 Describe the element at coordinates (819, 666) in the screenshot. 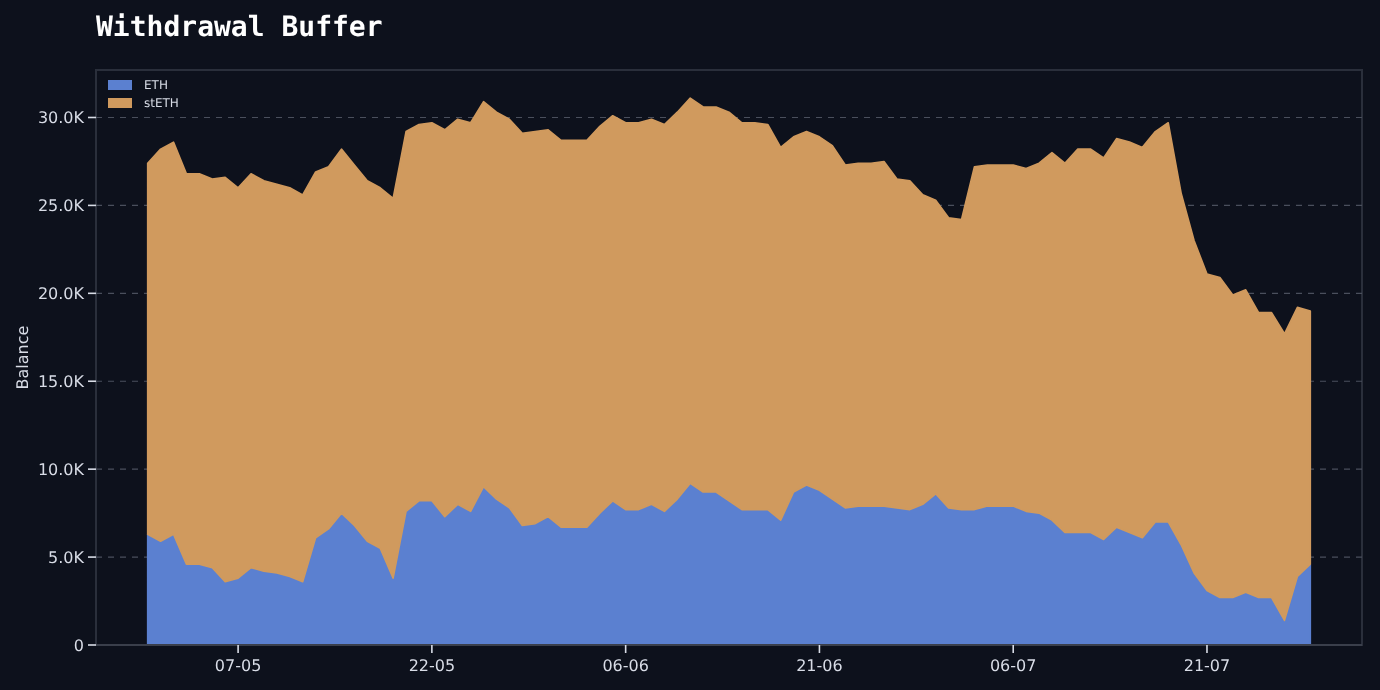

I see `x-tick-label: 21-06` at that location.